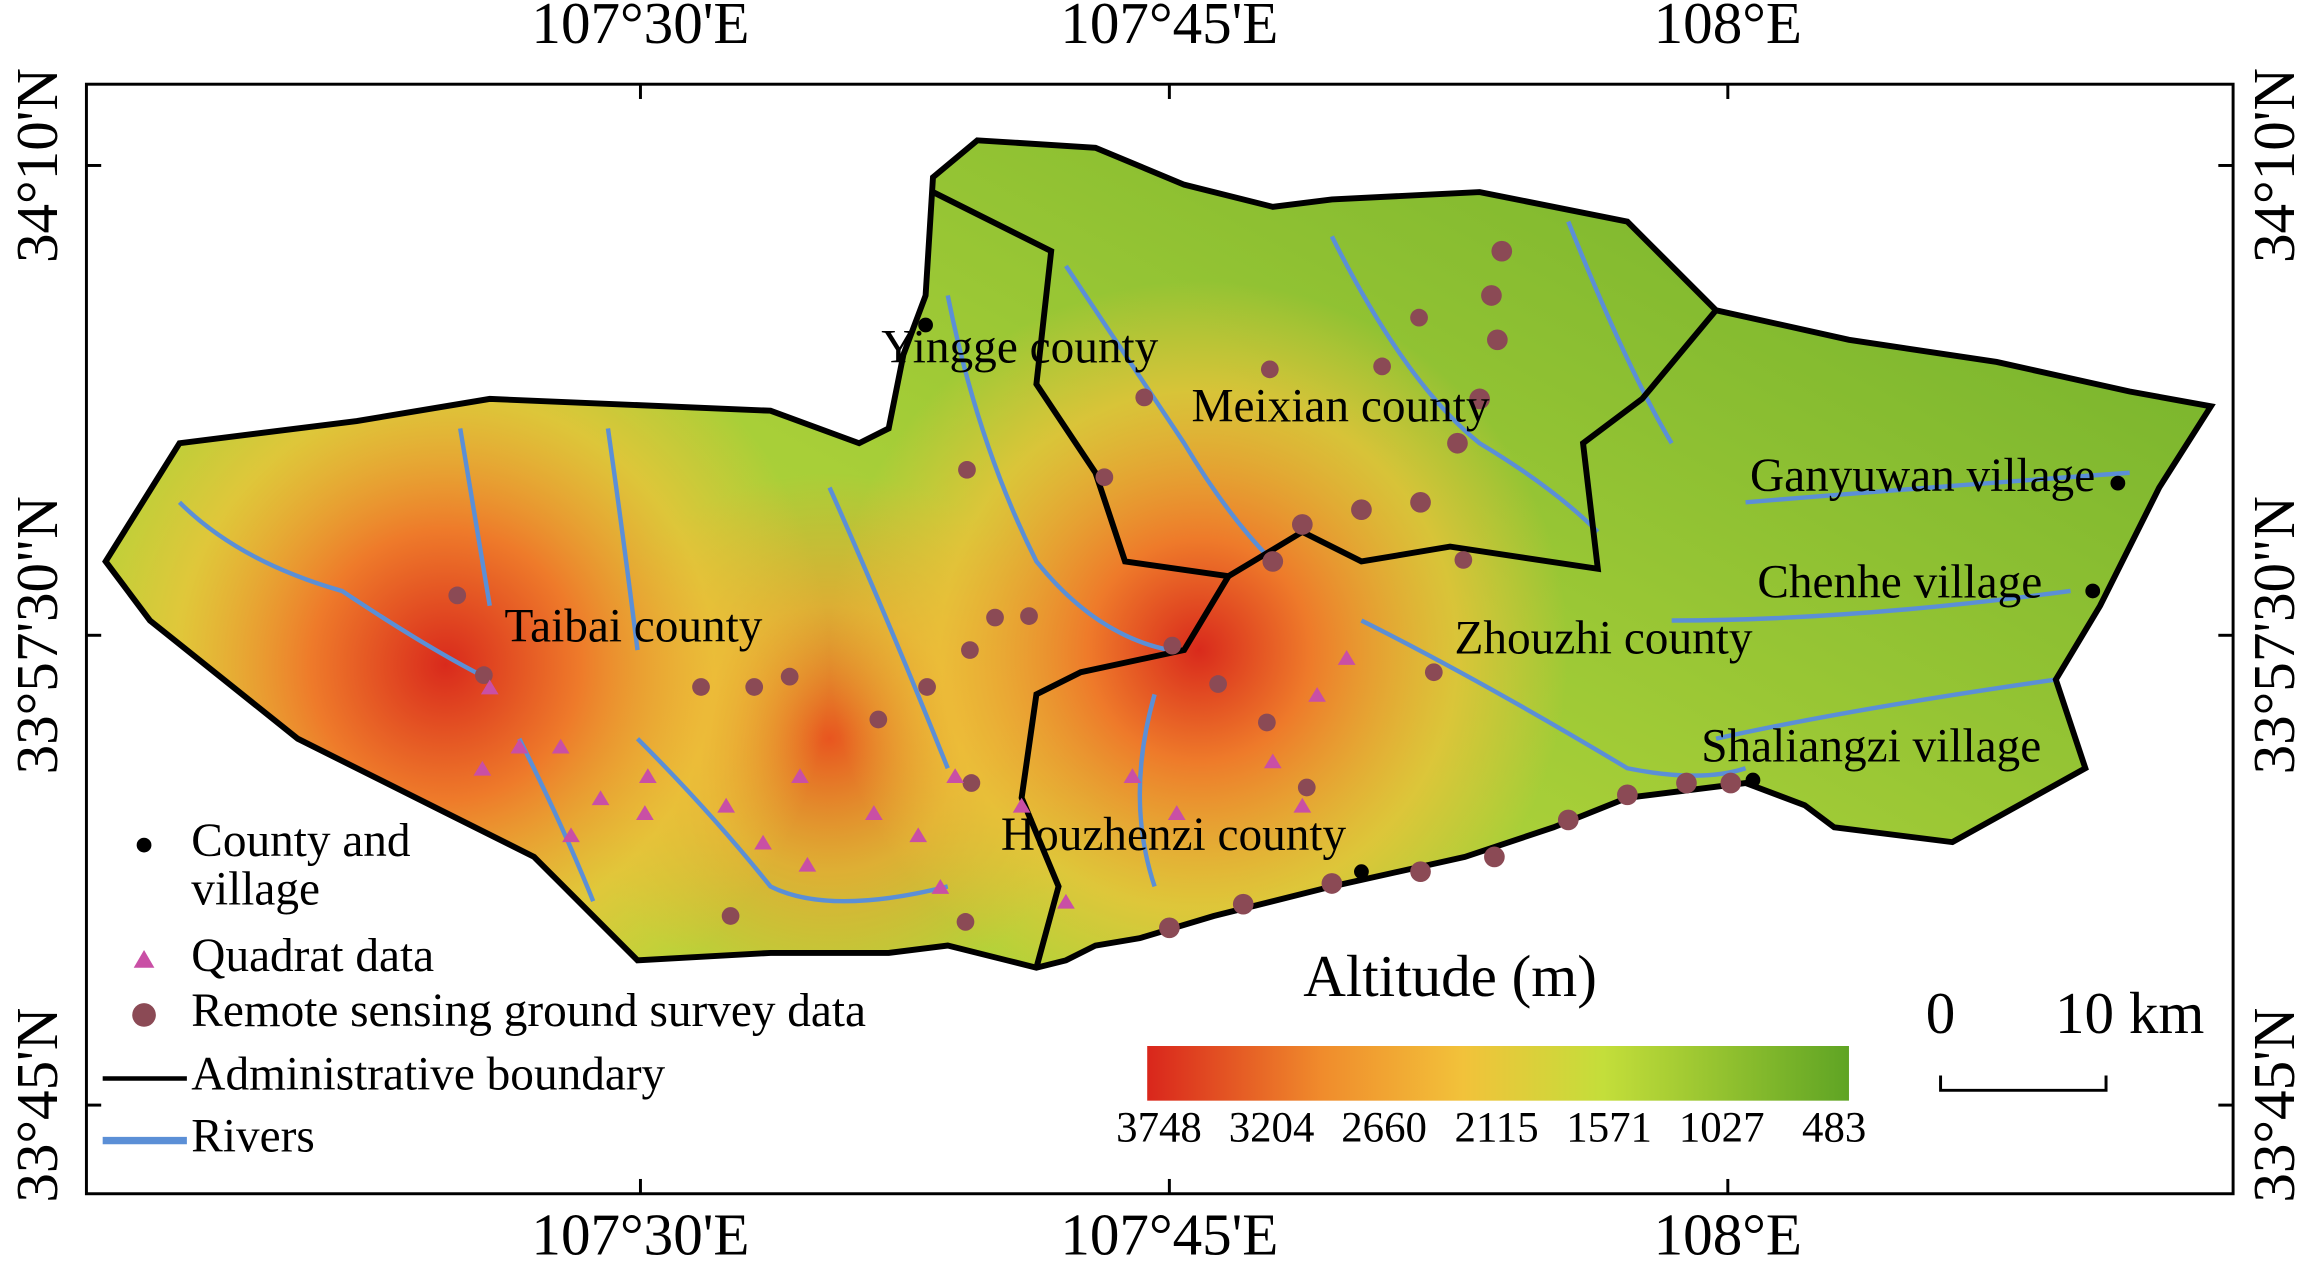 Image resolution: width=2321 pixels, height=1275 pixels. I want to click on scale-label: 10 km, so click(2129, 1013).